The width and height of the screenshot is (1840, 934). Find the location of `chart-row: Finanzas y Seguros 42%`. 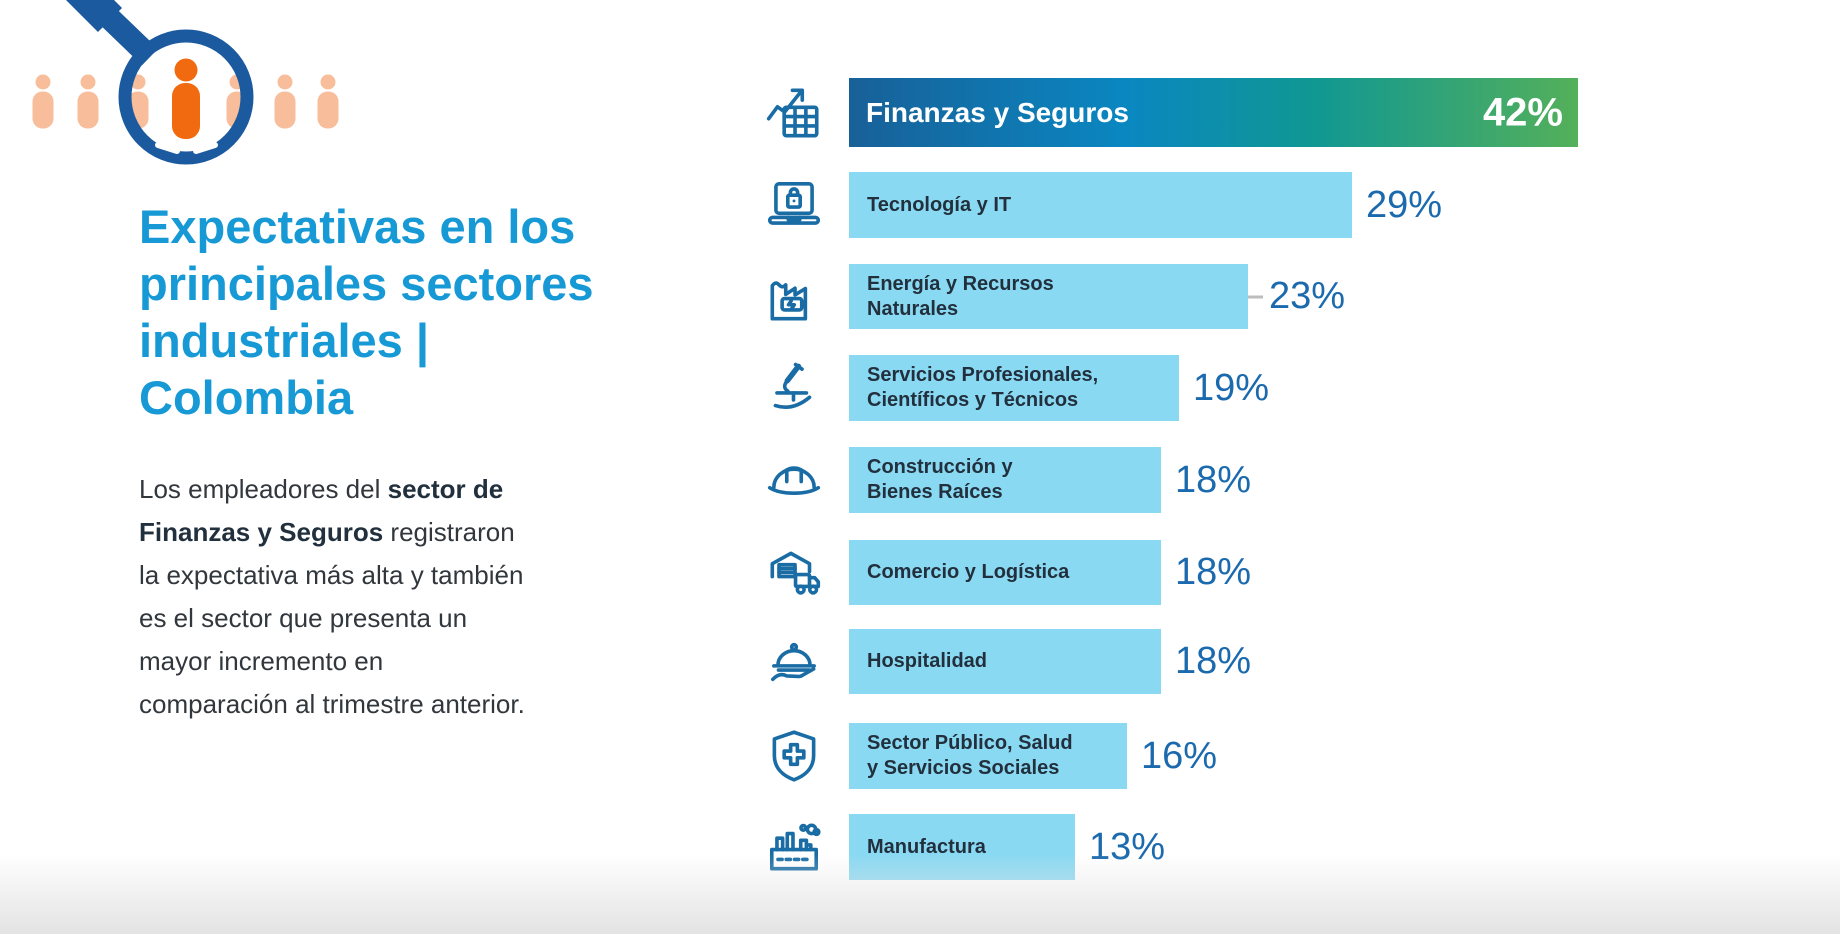

chart-row: Finanzas y Seguros 42% is located at coordinates (920, 112).